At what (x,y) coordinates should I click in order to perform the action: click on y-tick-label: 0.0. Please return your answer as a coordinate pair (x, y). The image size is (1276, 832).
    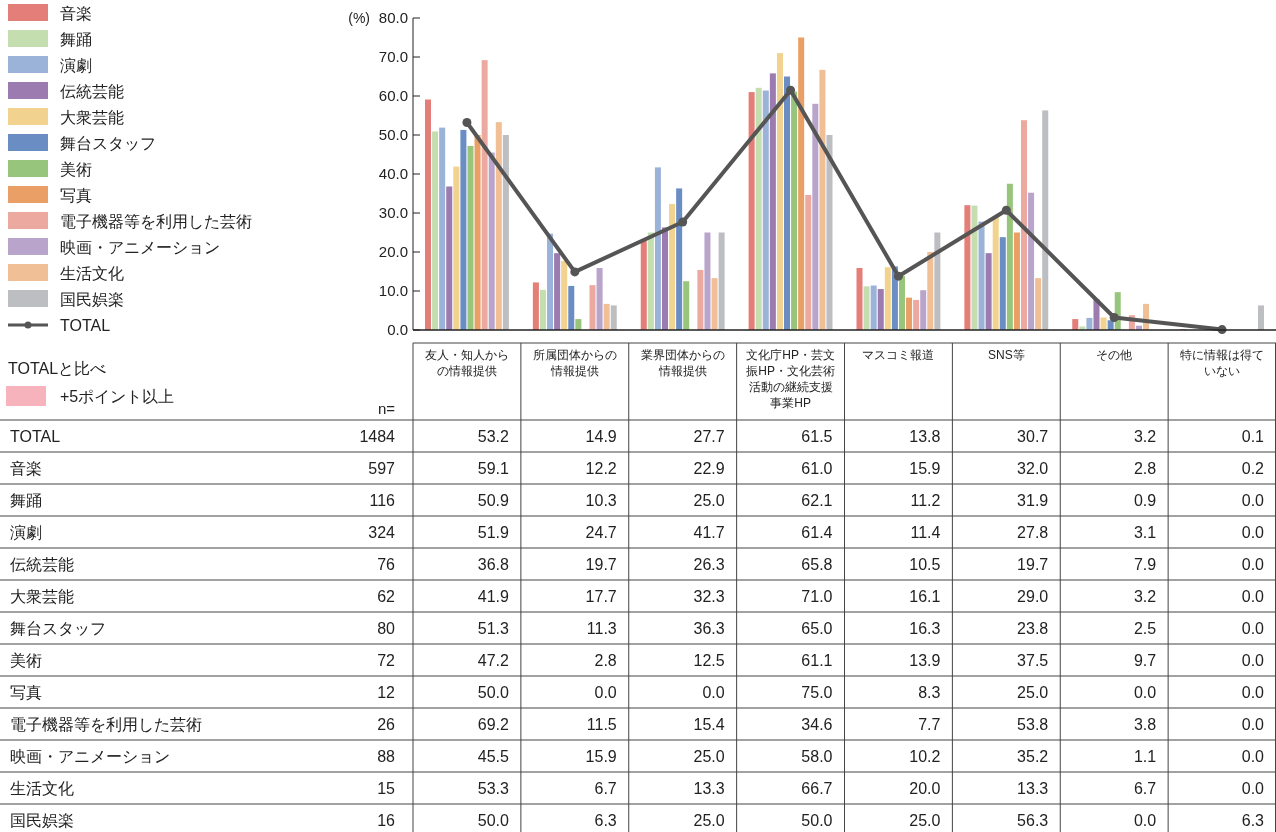
    Looking at the image, I should click on (397, 330).